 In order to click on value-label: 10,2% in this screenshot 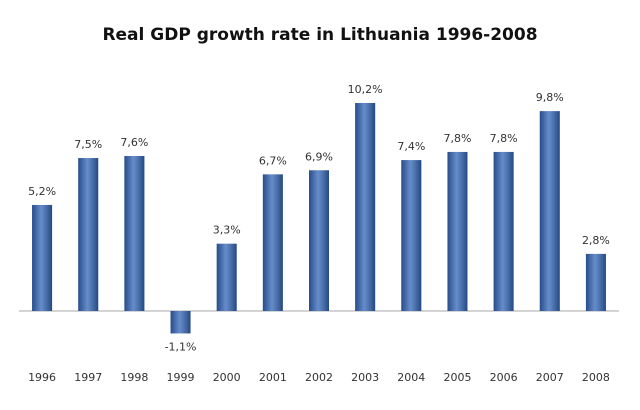, I will do `click(365, 89)`.